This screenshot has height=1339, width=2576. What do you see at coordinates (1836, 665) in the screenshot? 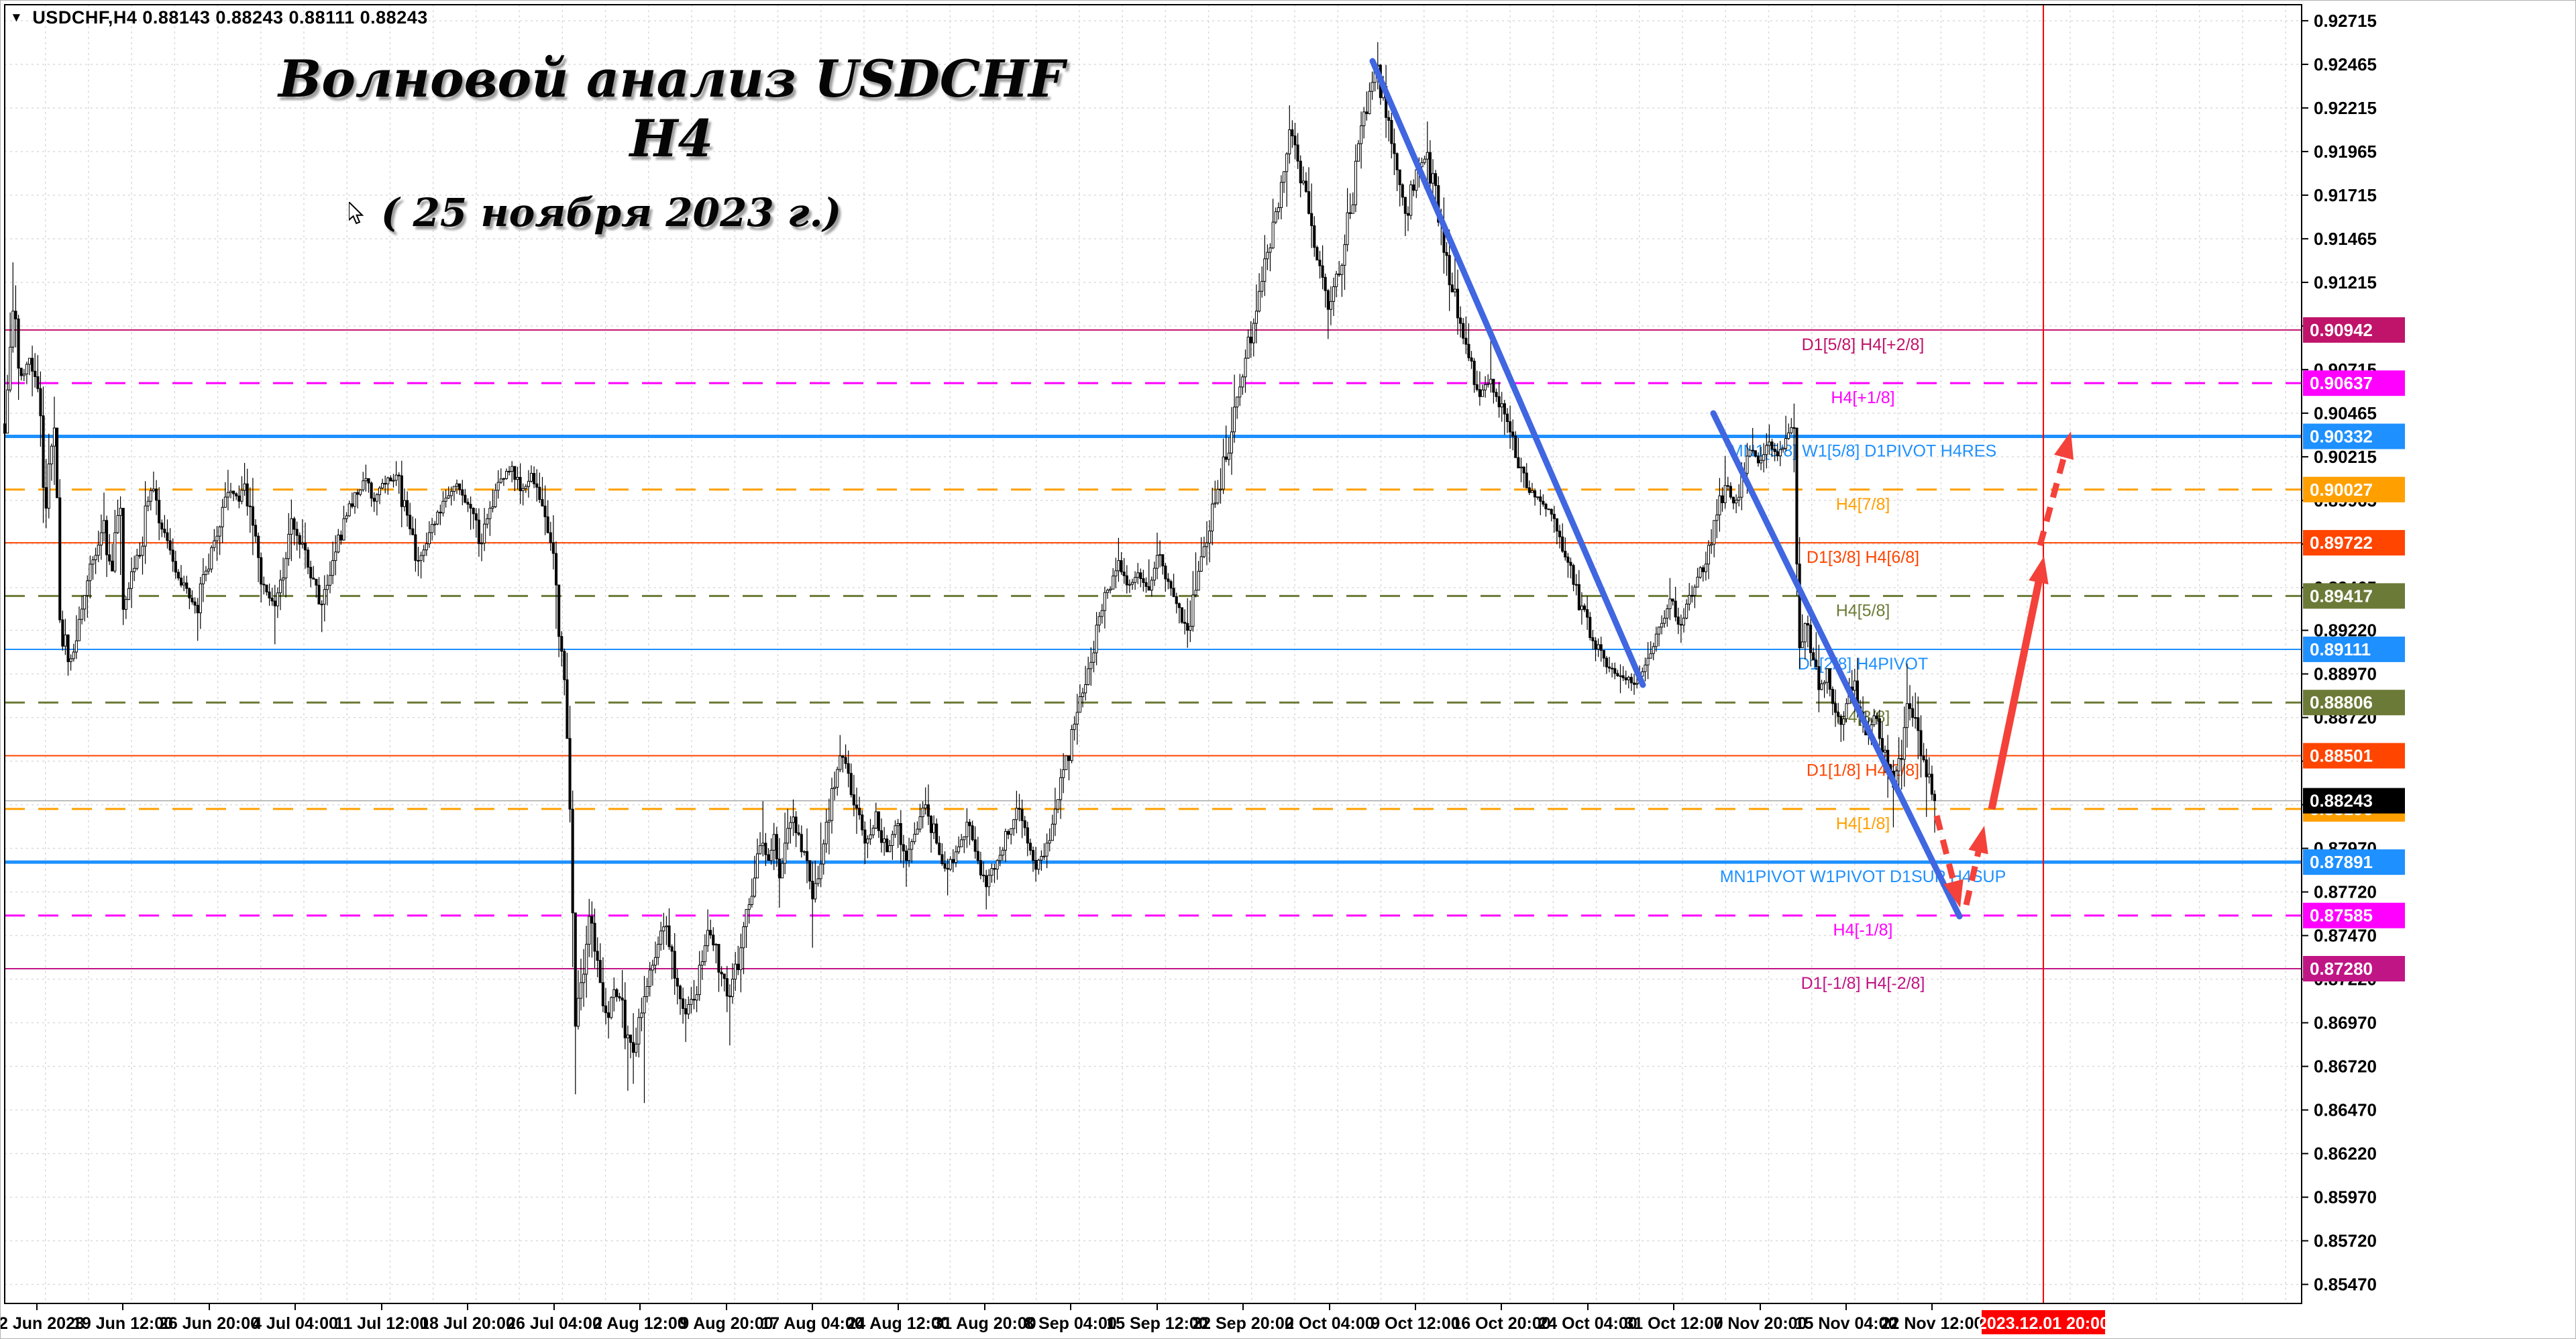
I see `trendline` at bounding box center [1836, 665].